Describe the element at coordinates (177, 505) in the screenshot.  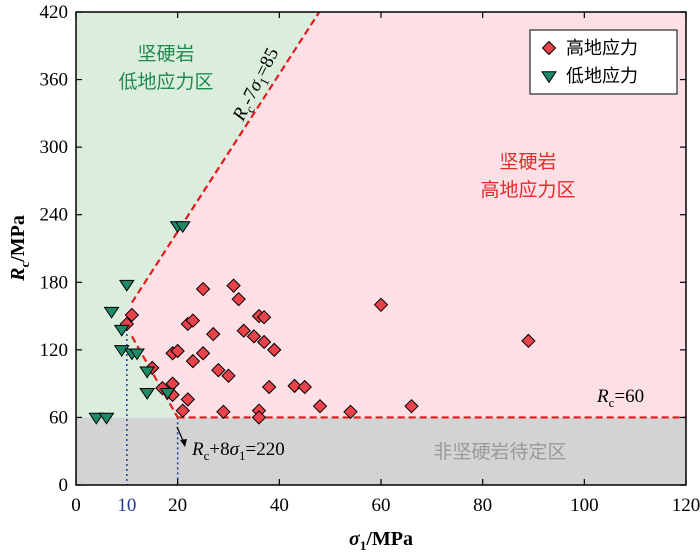
I see `x-tick-label: 20` at that location.